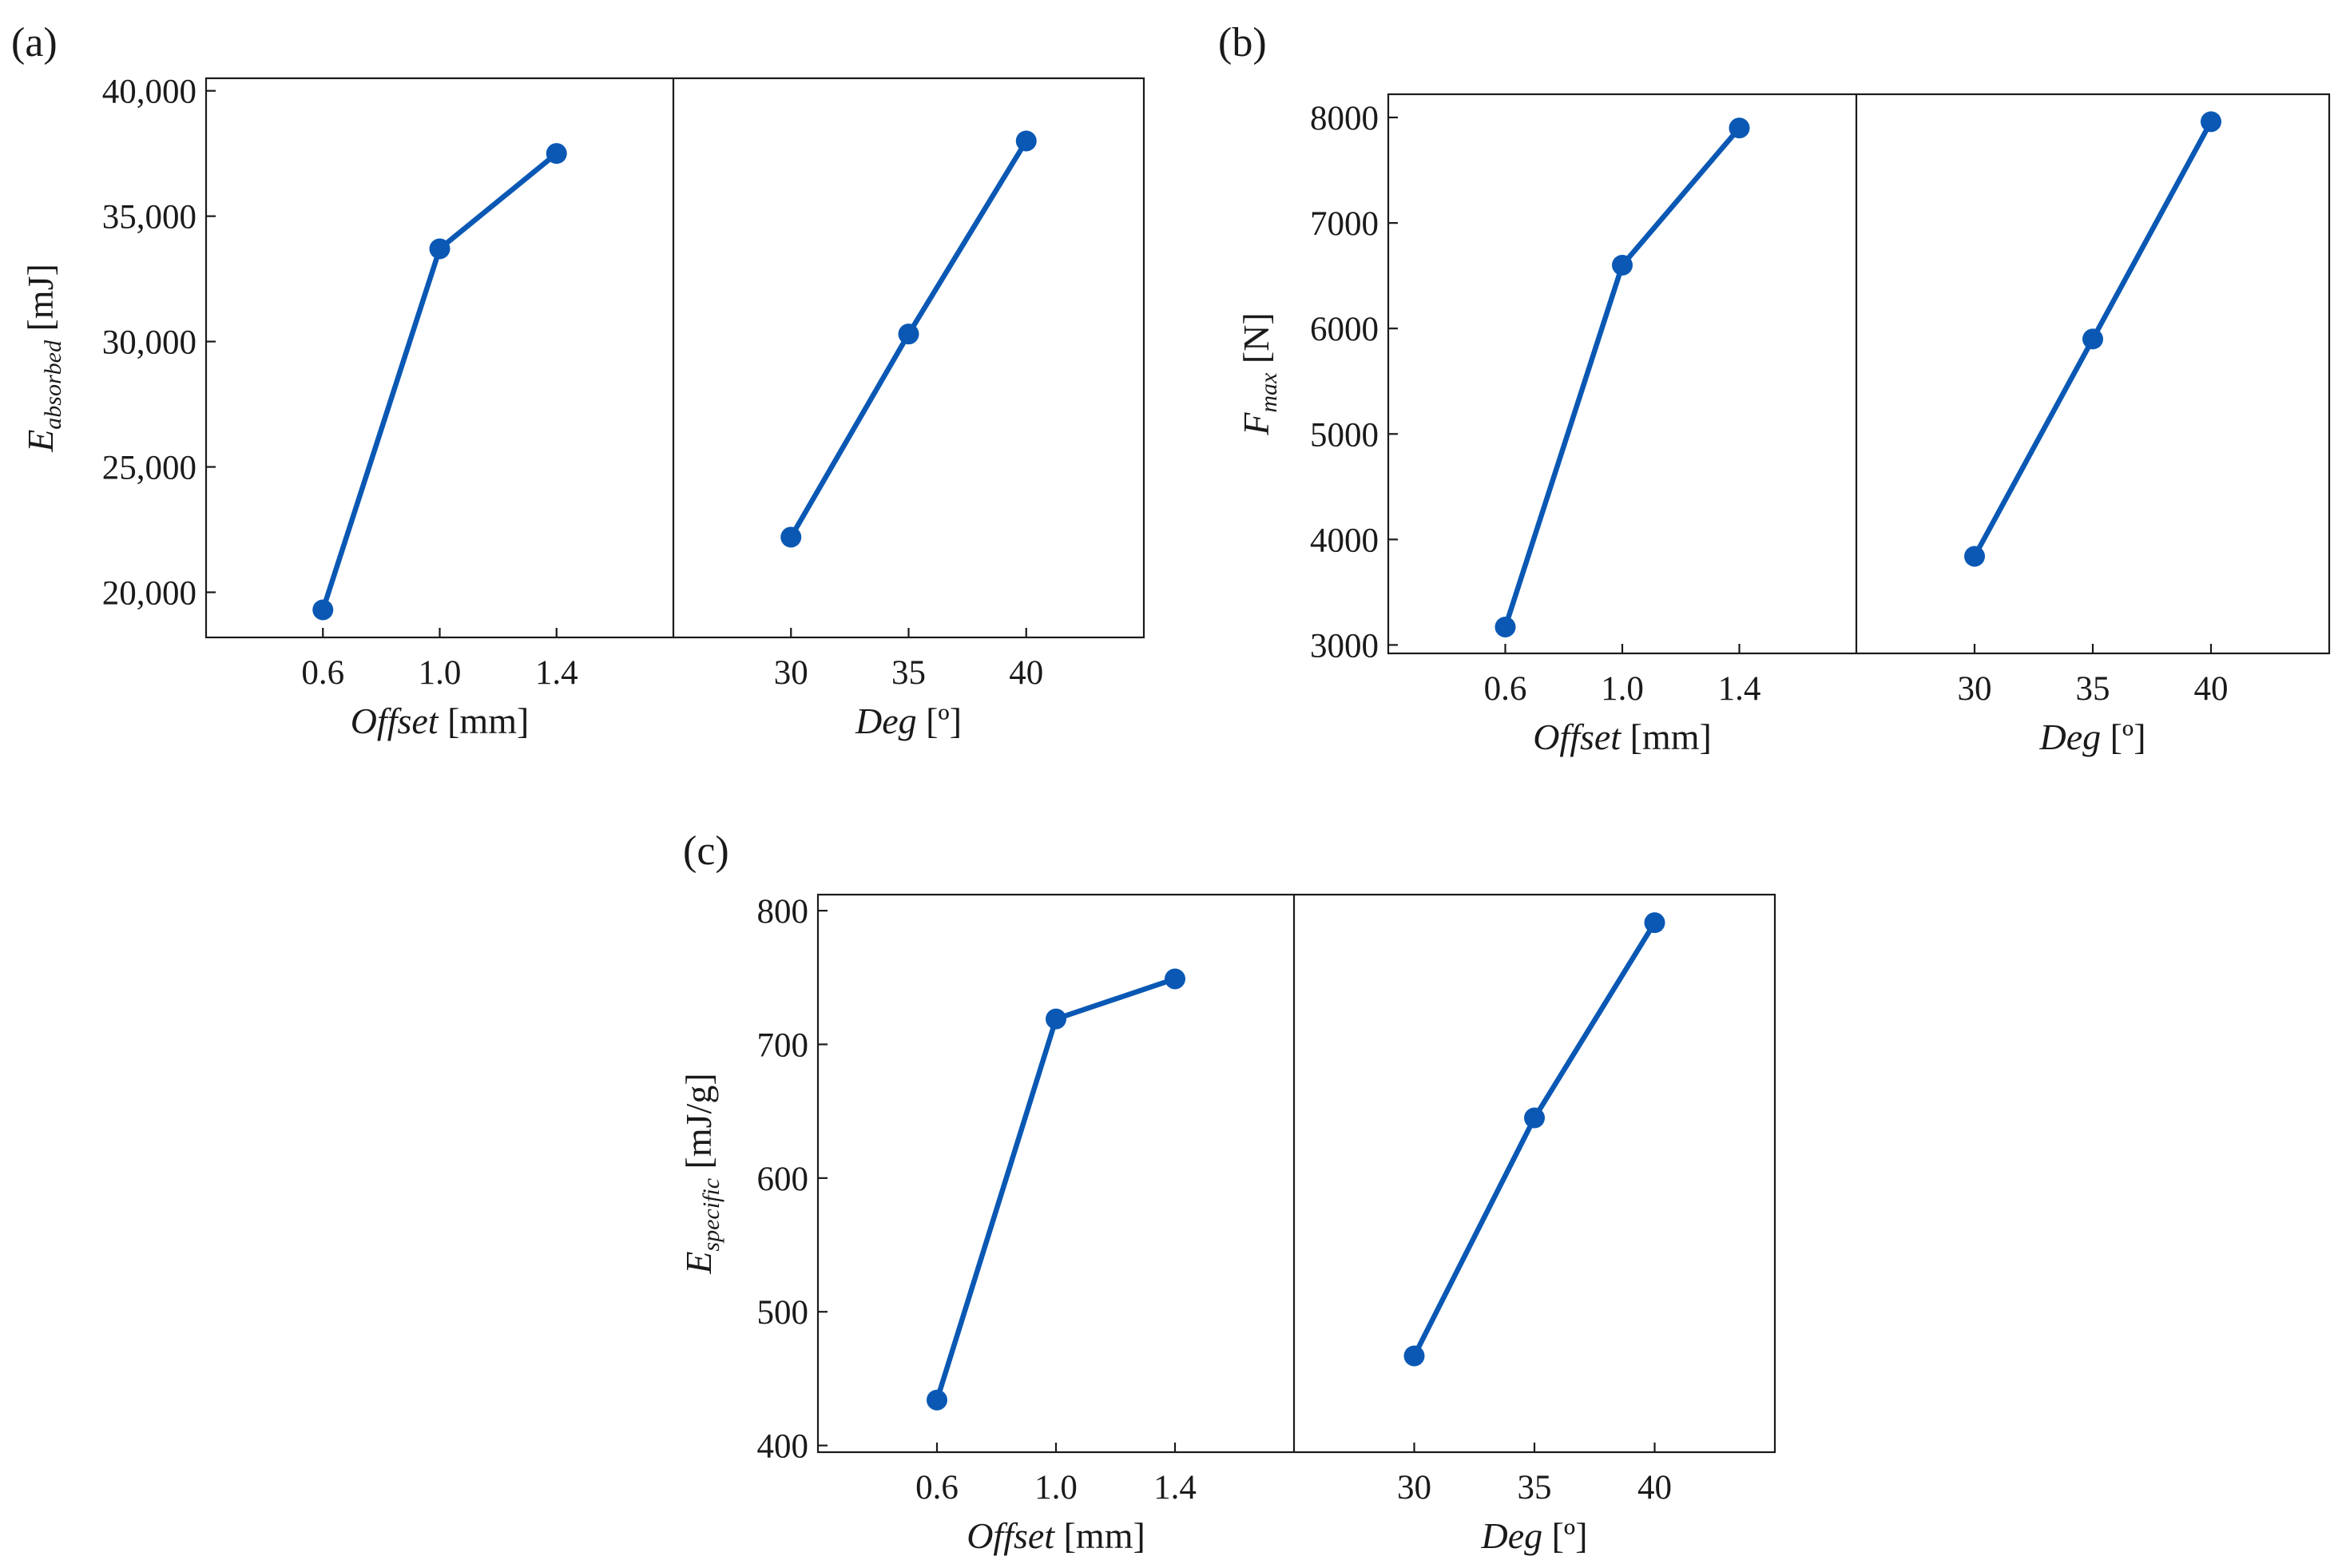 This screenshot has height=1568, width=2342. What do you see at coordinates (1344, 224) in the screenshot?
I see `y-tick-label: 7000` at bounding box center [1344, 224].